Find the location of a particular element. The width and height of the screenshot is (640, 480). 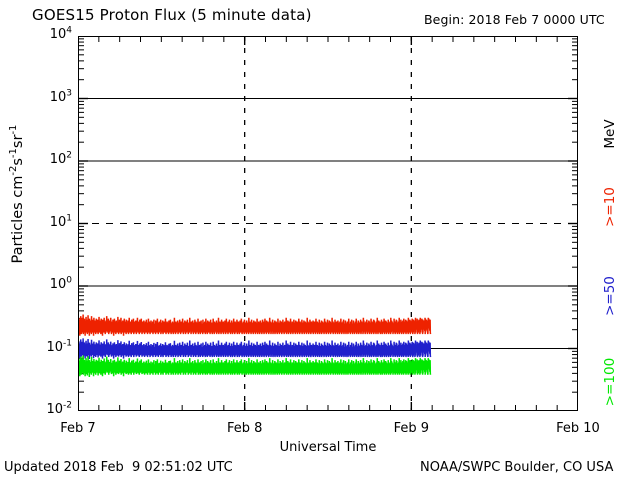

y-tick-label: 10⁴ is located at coordinates (60, 33).